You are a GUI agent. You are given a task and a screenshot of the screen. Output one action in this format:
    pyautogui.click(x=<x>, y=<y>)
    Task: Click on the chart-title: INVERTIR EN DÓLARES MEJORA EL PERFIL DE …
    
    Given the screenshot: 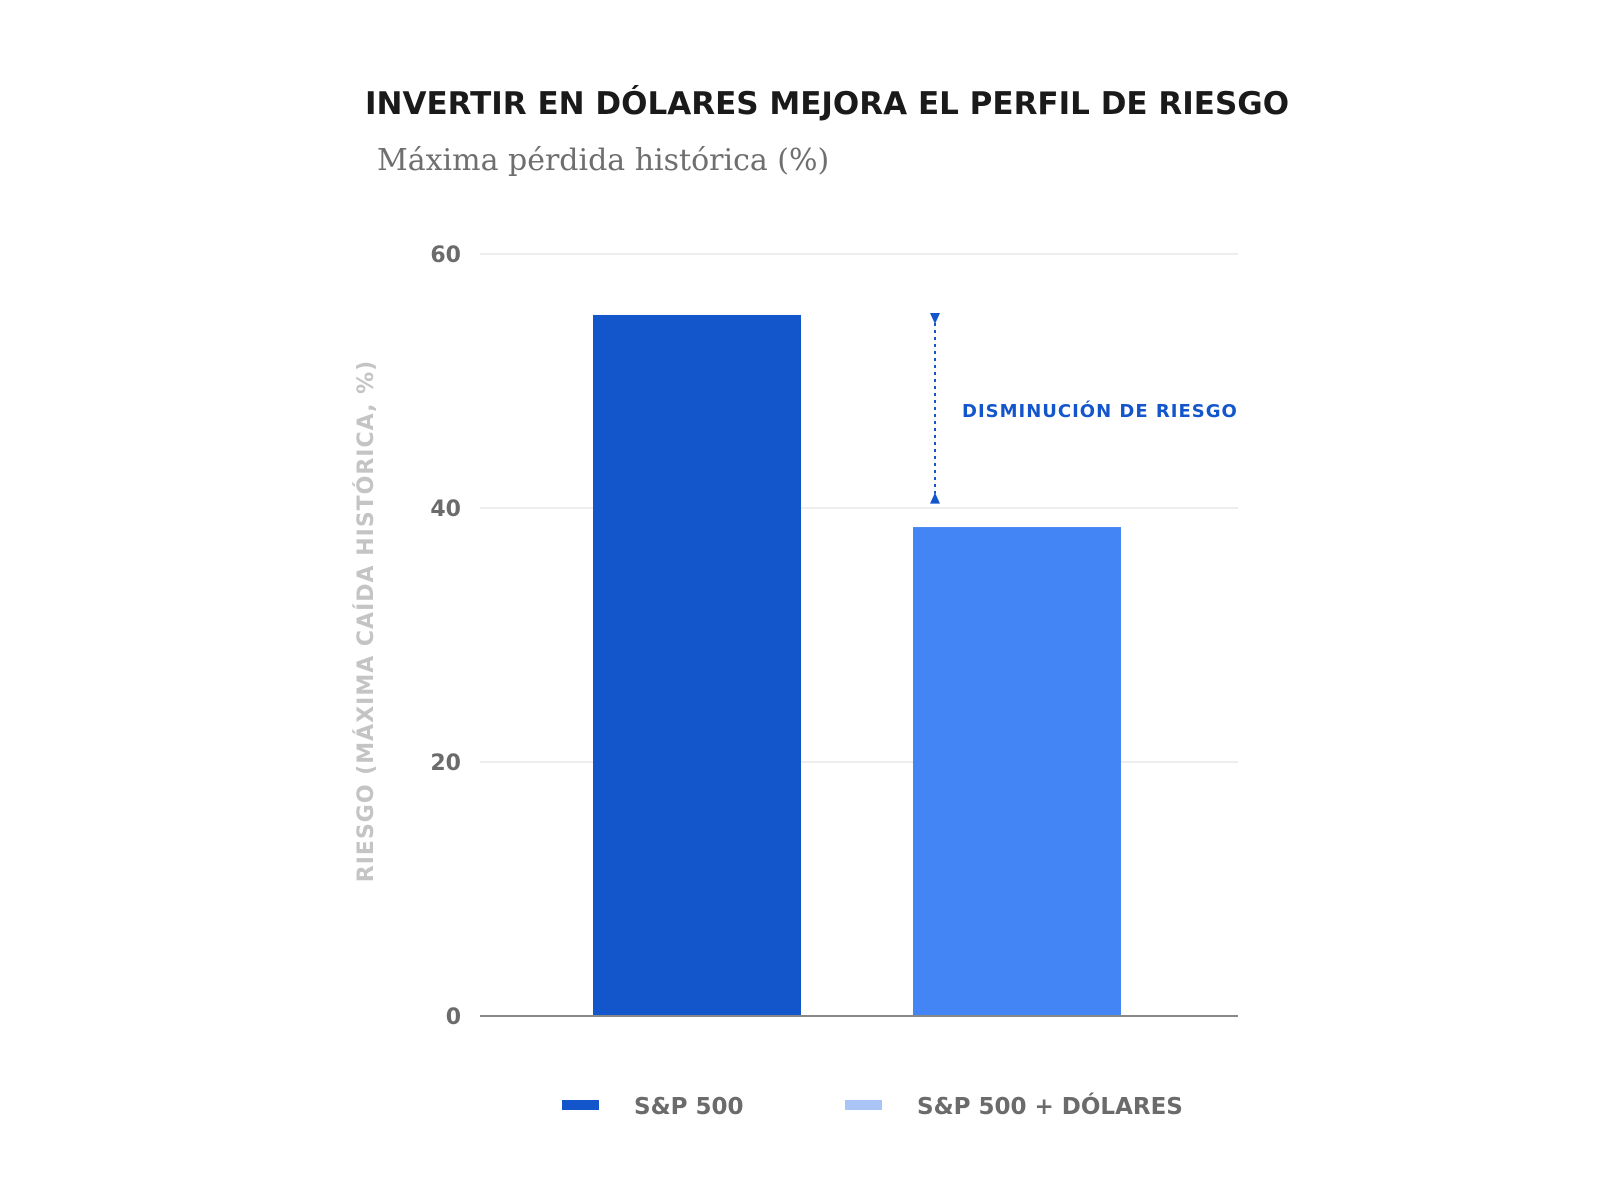 What is the action you would take?
    pyautogui.click(x=827, y=103)
    